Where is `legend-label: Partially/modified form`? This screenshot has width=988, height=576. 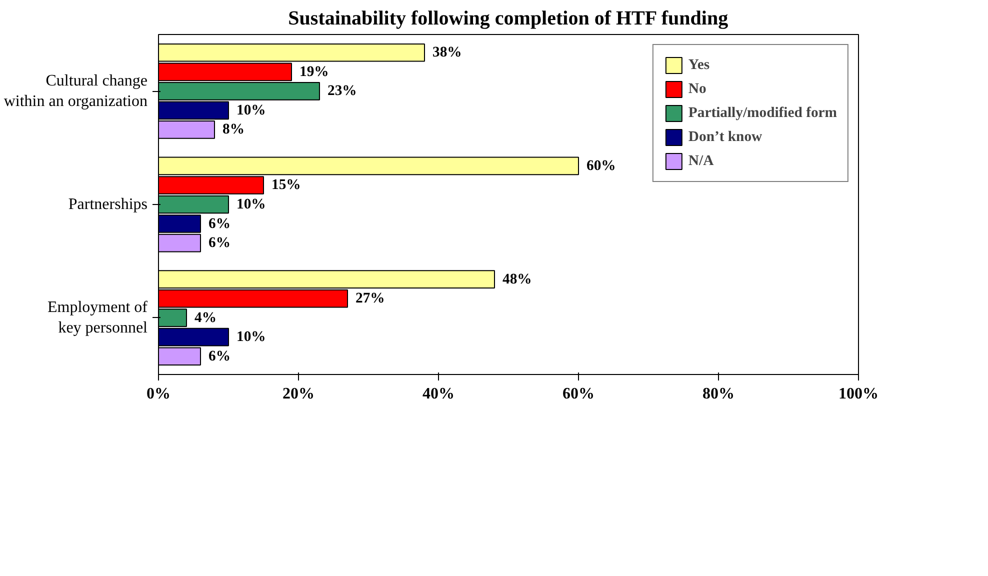
legend-label: Partially/modified form is located at coordinates (762, 113).